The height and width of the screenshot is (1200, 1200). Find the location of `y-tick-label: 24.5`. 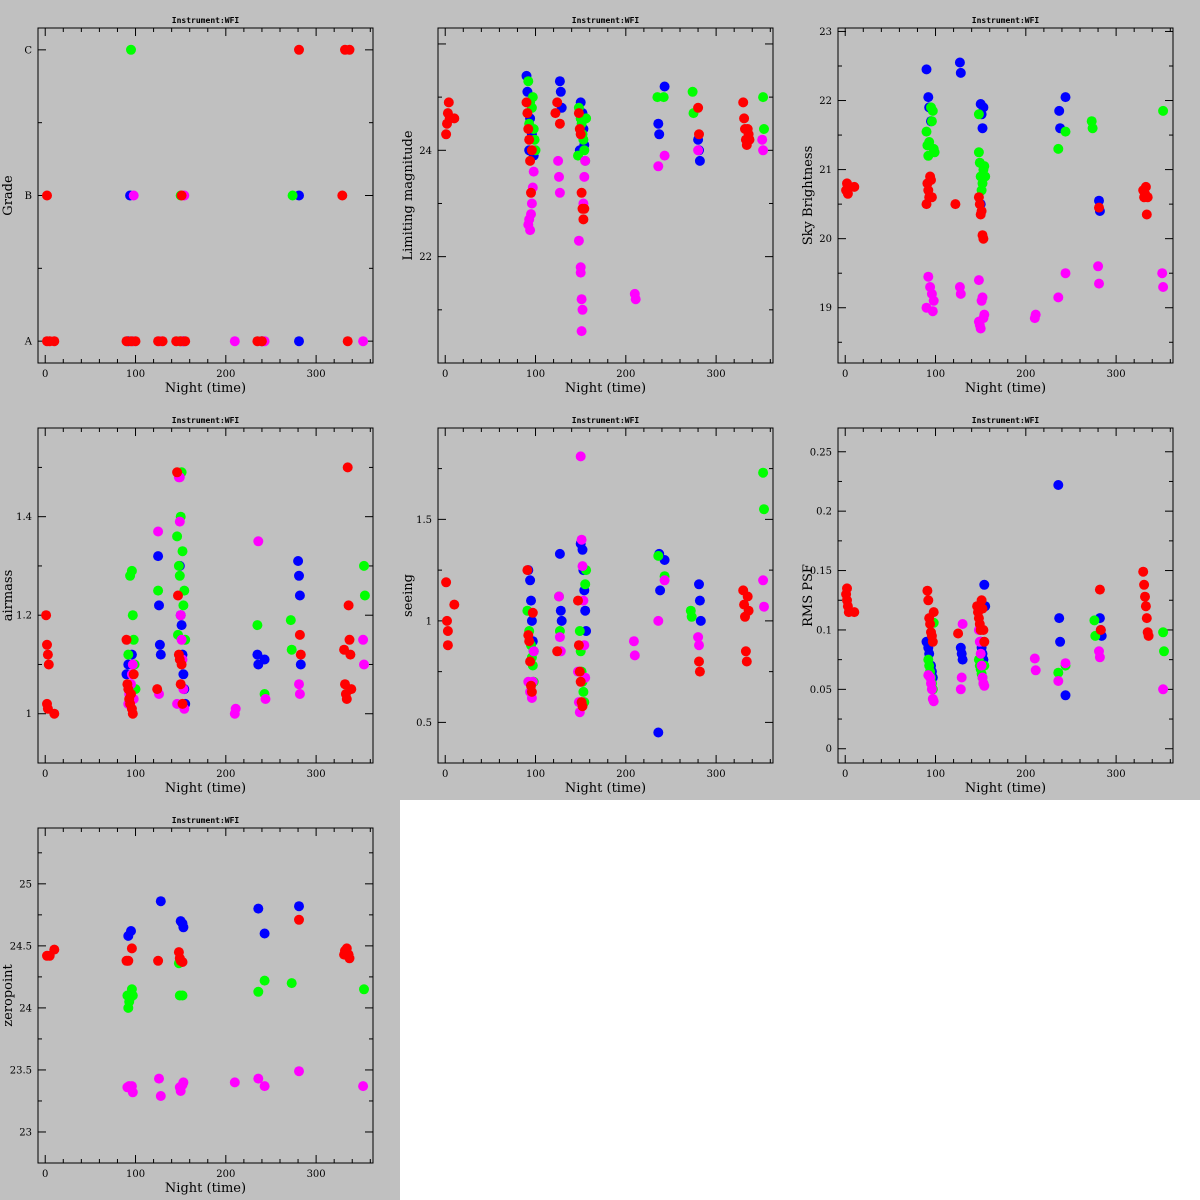

y-tick-label: 24.5 is located at coordinates (21, 946).